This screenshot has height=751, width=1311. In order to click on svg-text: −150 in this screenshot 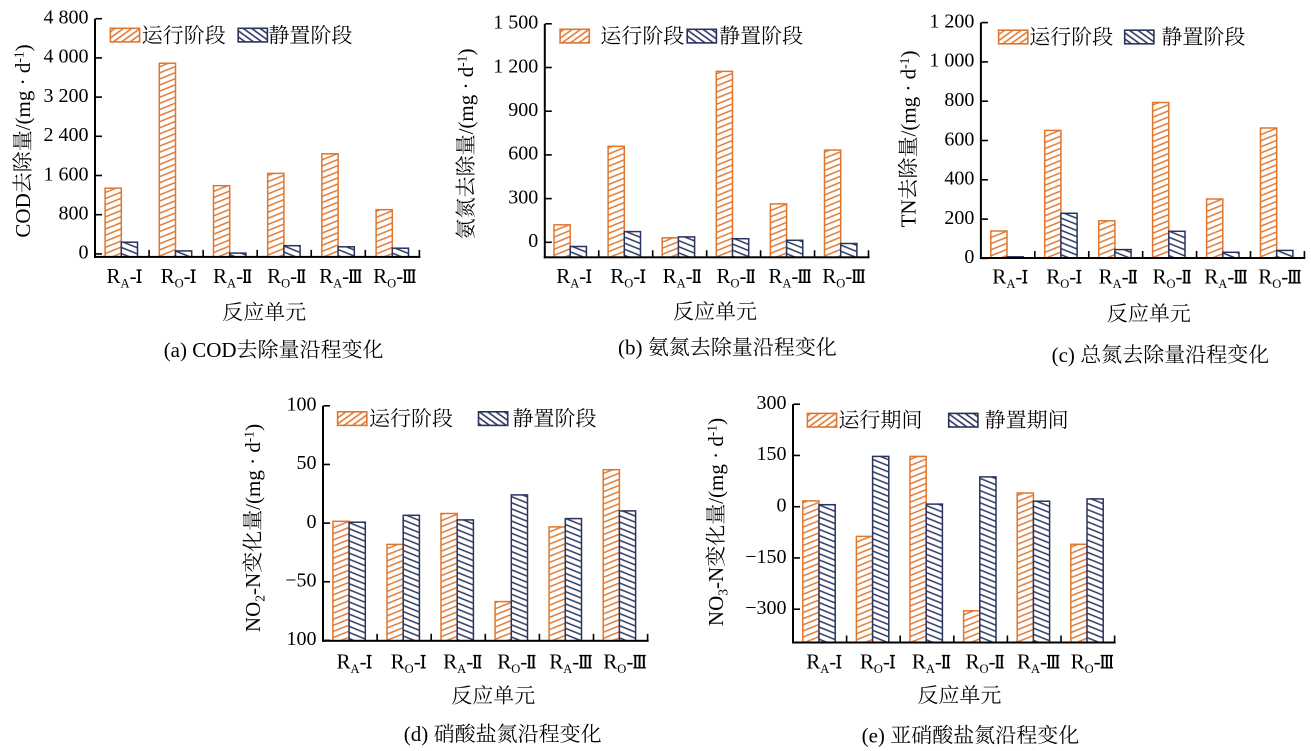, I will do `click(765, 557)`.